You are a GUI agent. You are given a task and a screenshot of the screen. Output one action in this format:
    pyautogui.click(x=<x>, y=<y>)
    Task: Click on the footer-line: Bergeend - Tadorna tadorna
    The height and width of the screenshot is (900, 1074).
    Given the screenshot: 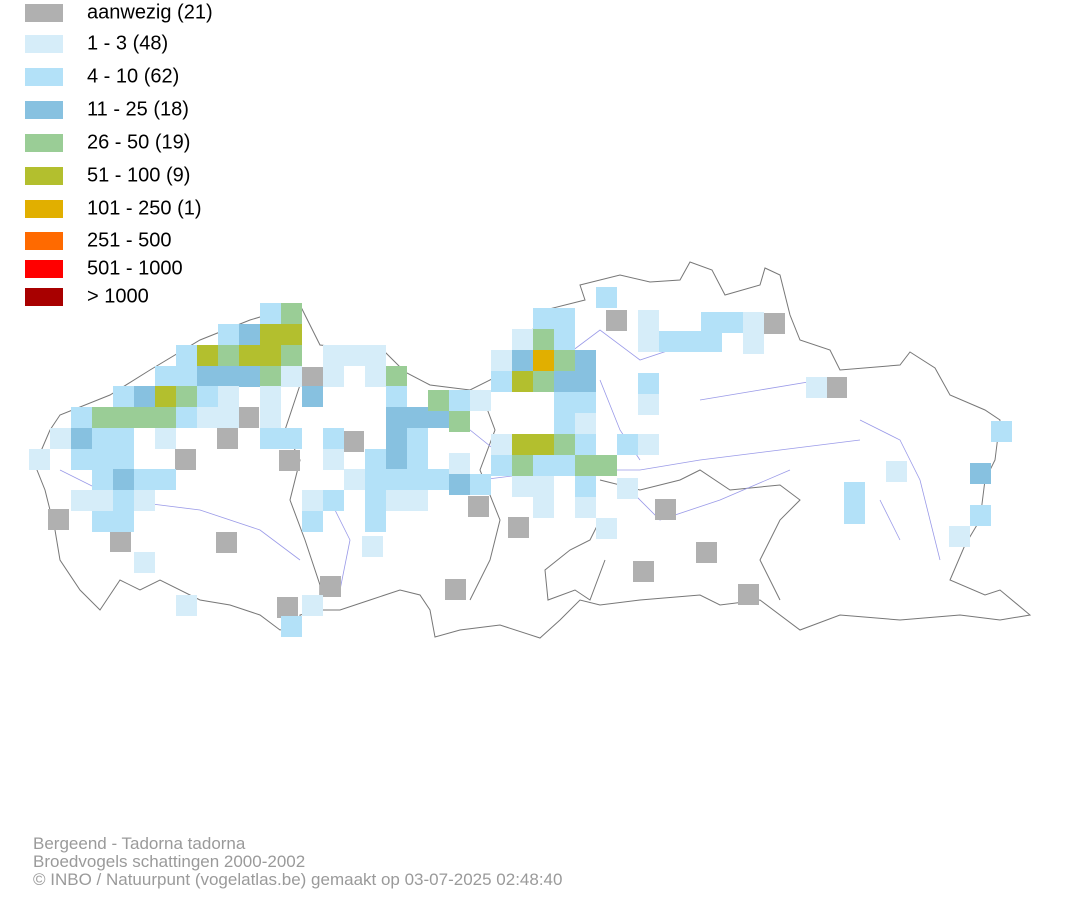 What is the action you would take?
    pyautogui.click(x=139, y=843)
    